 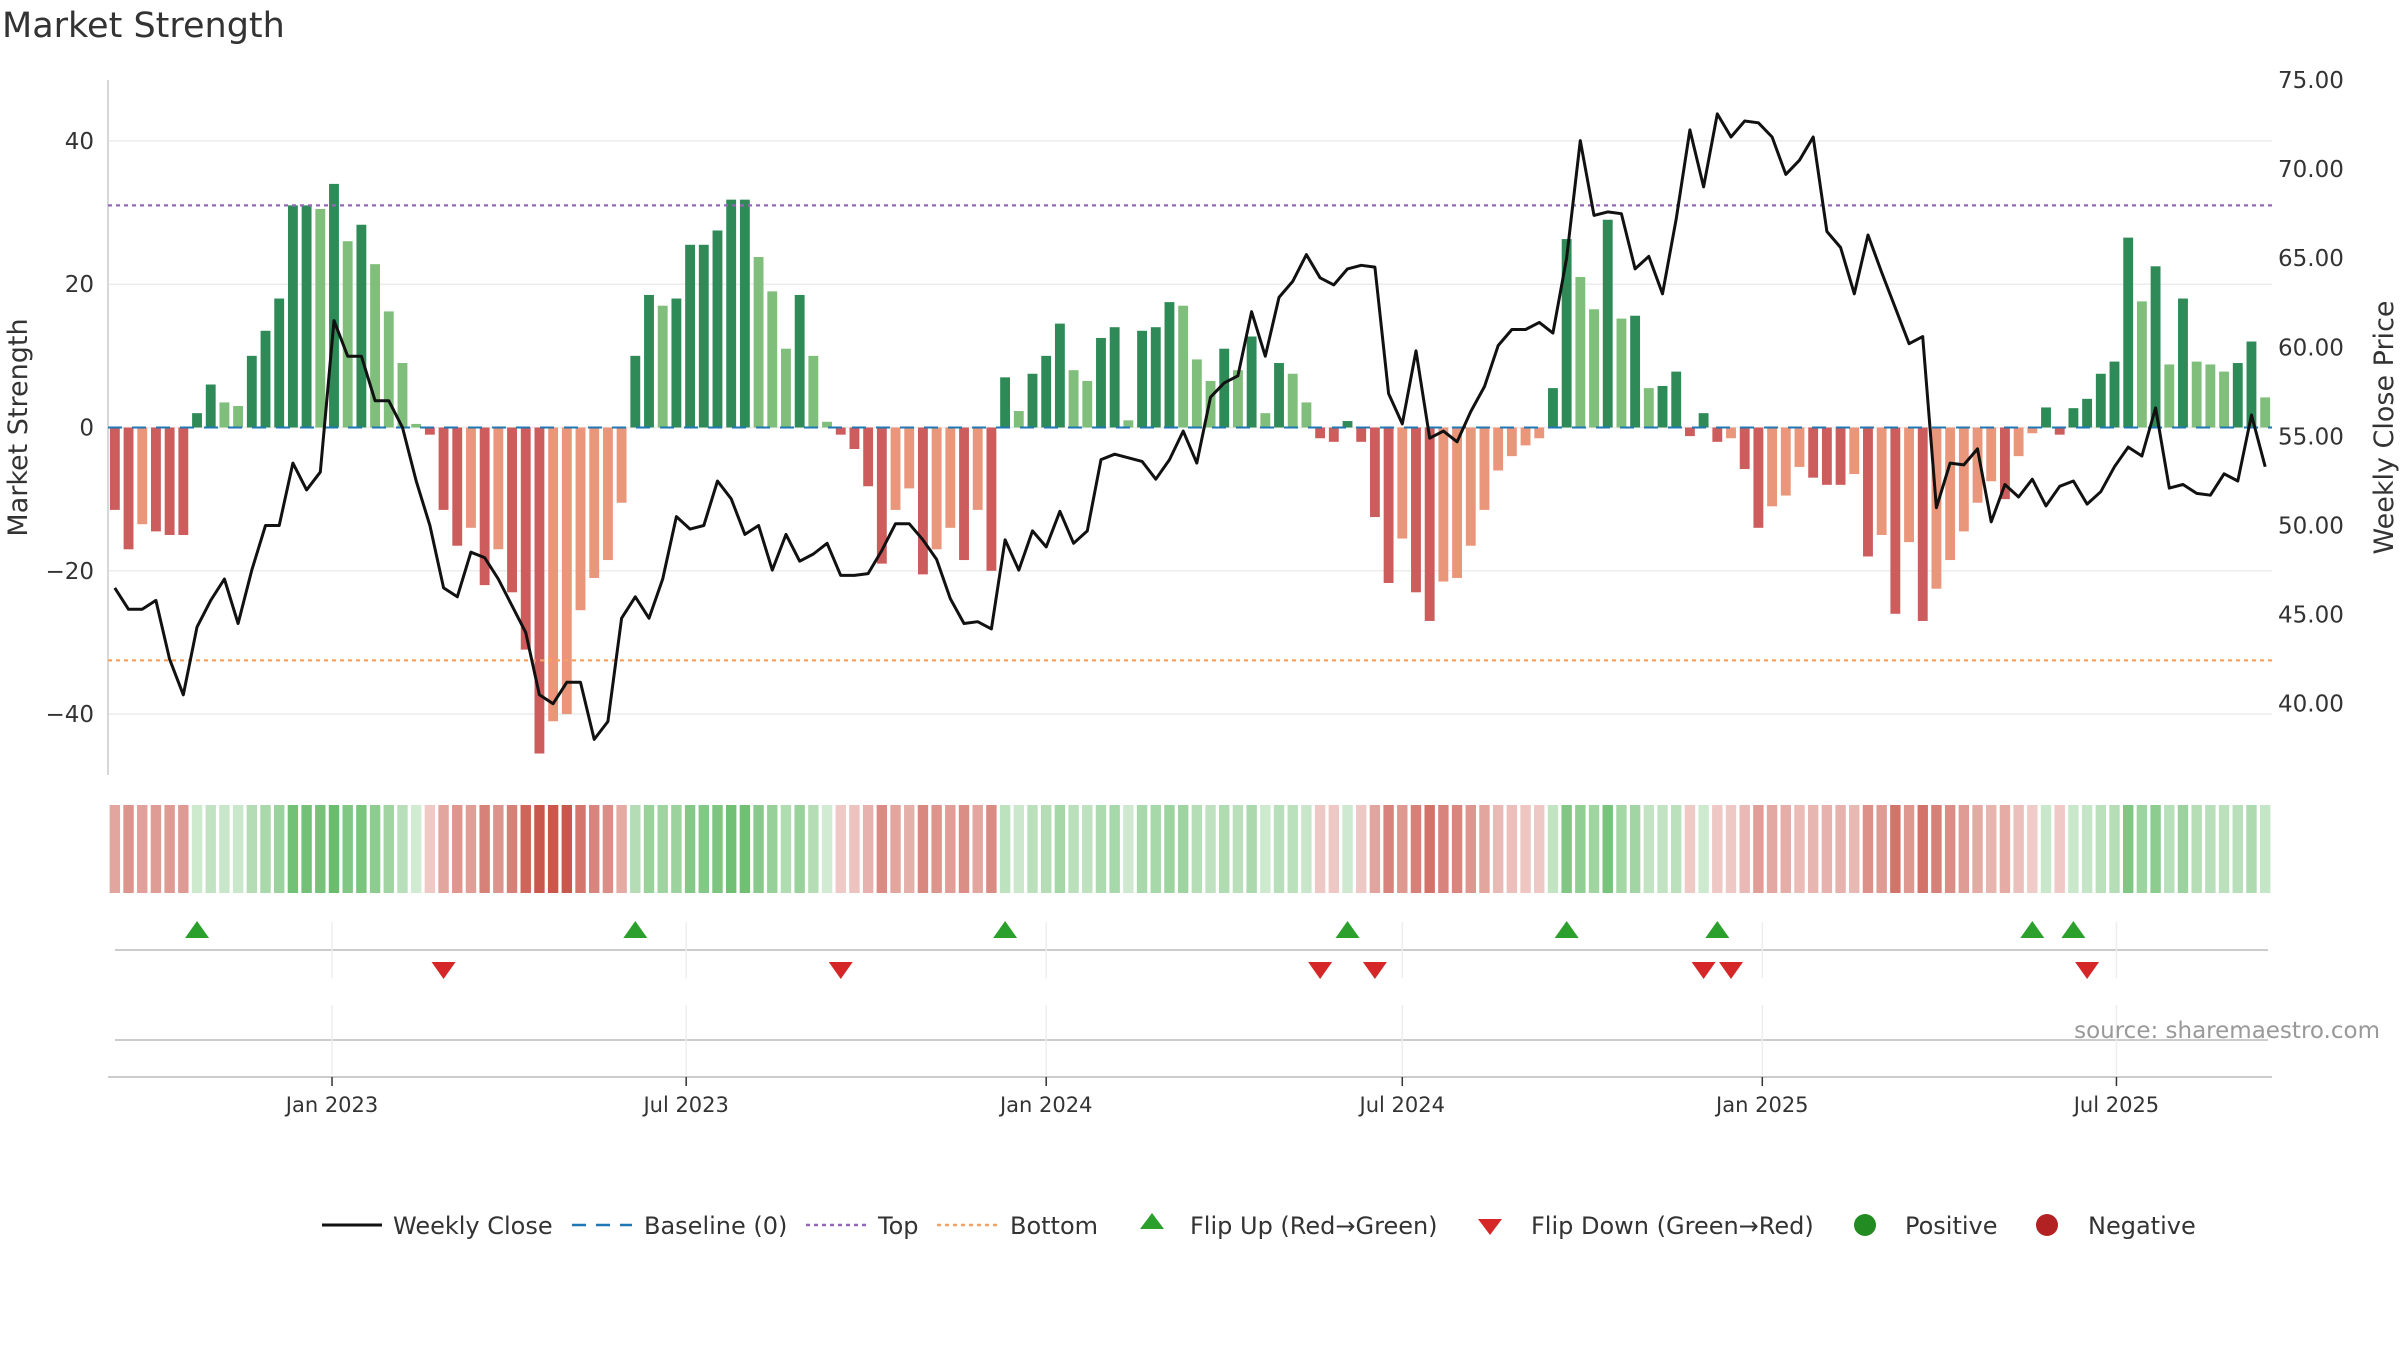 What do you see at coordinates (86, 429) in the screenshot?
I see `y-left-tick-label: 0` at bounding box center [86, 429].